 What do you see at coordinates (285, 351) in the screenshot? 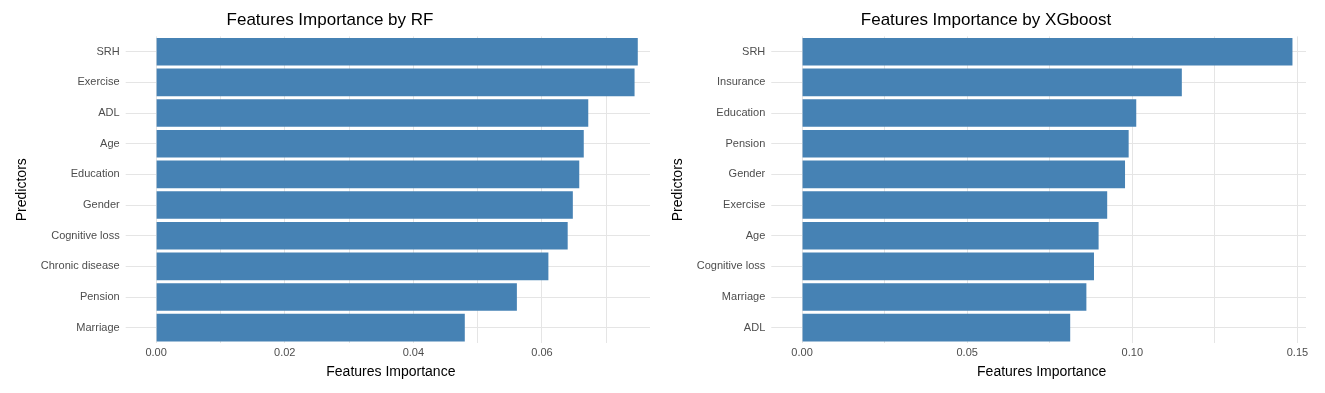
I see `x-tick-label: 0.02` at bounding box center [285, 351].